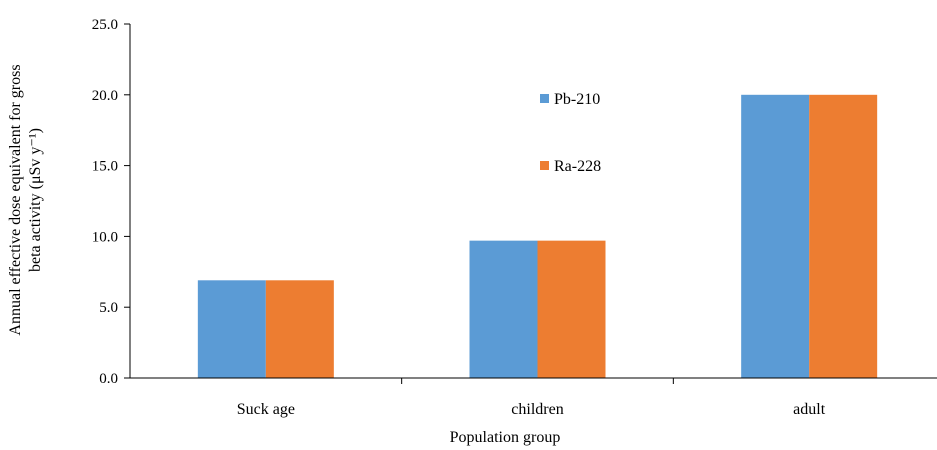  What do you see at coordinates (544, 165) in the screenshot?
I see `legend-swatch-ra228` at bounding box center [544, 165].